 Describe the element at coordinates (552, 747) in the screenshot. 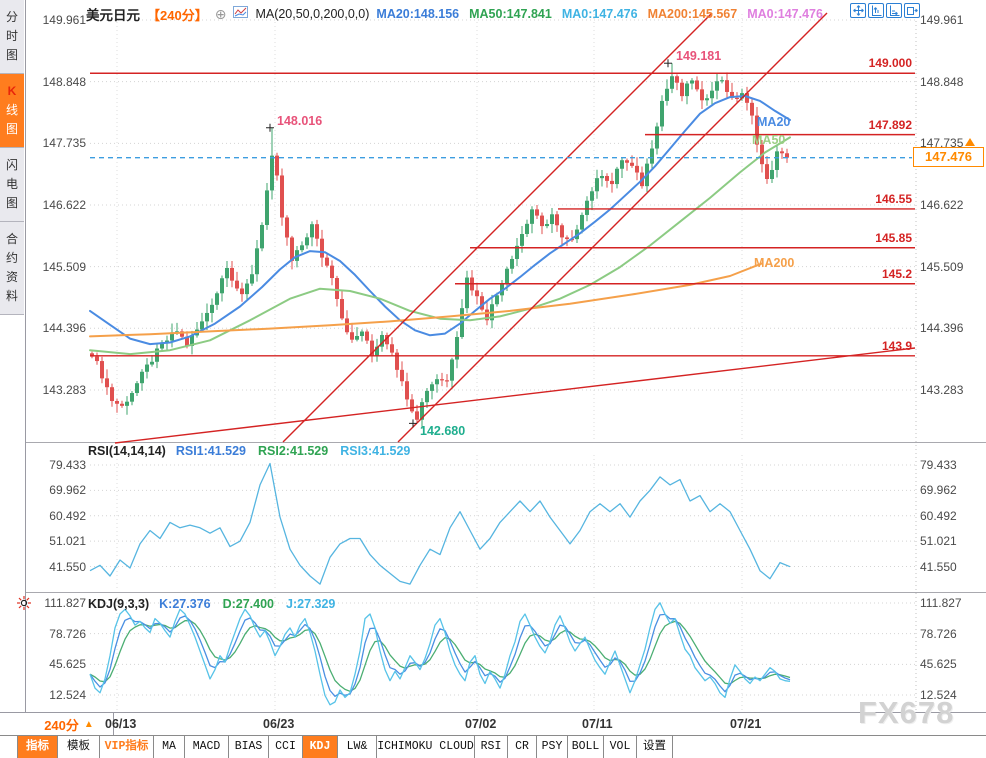

I see `toolbar-item-psy: PSY` at that location.